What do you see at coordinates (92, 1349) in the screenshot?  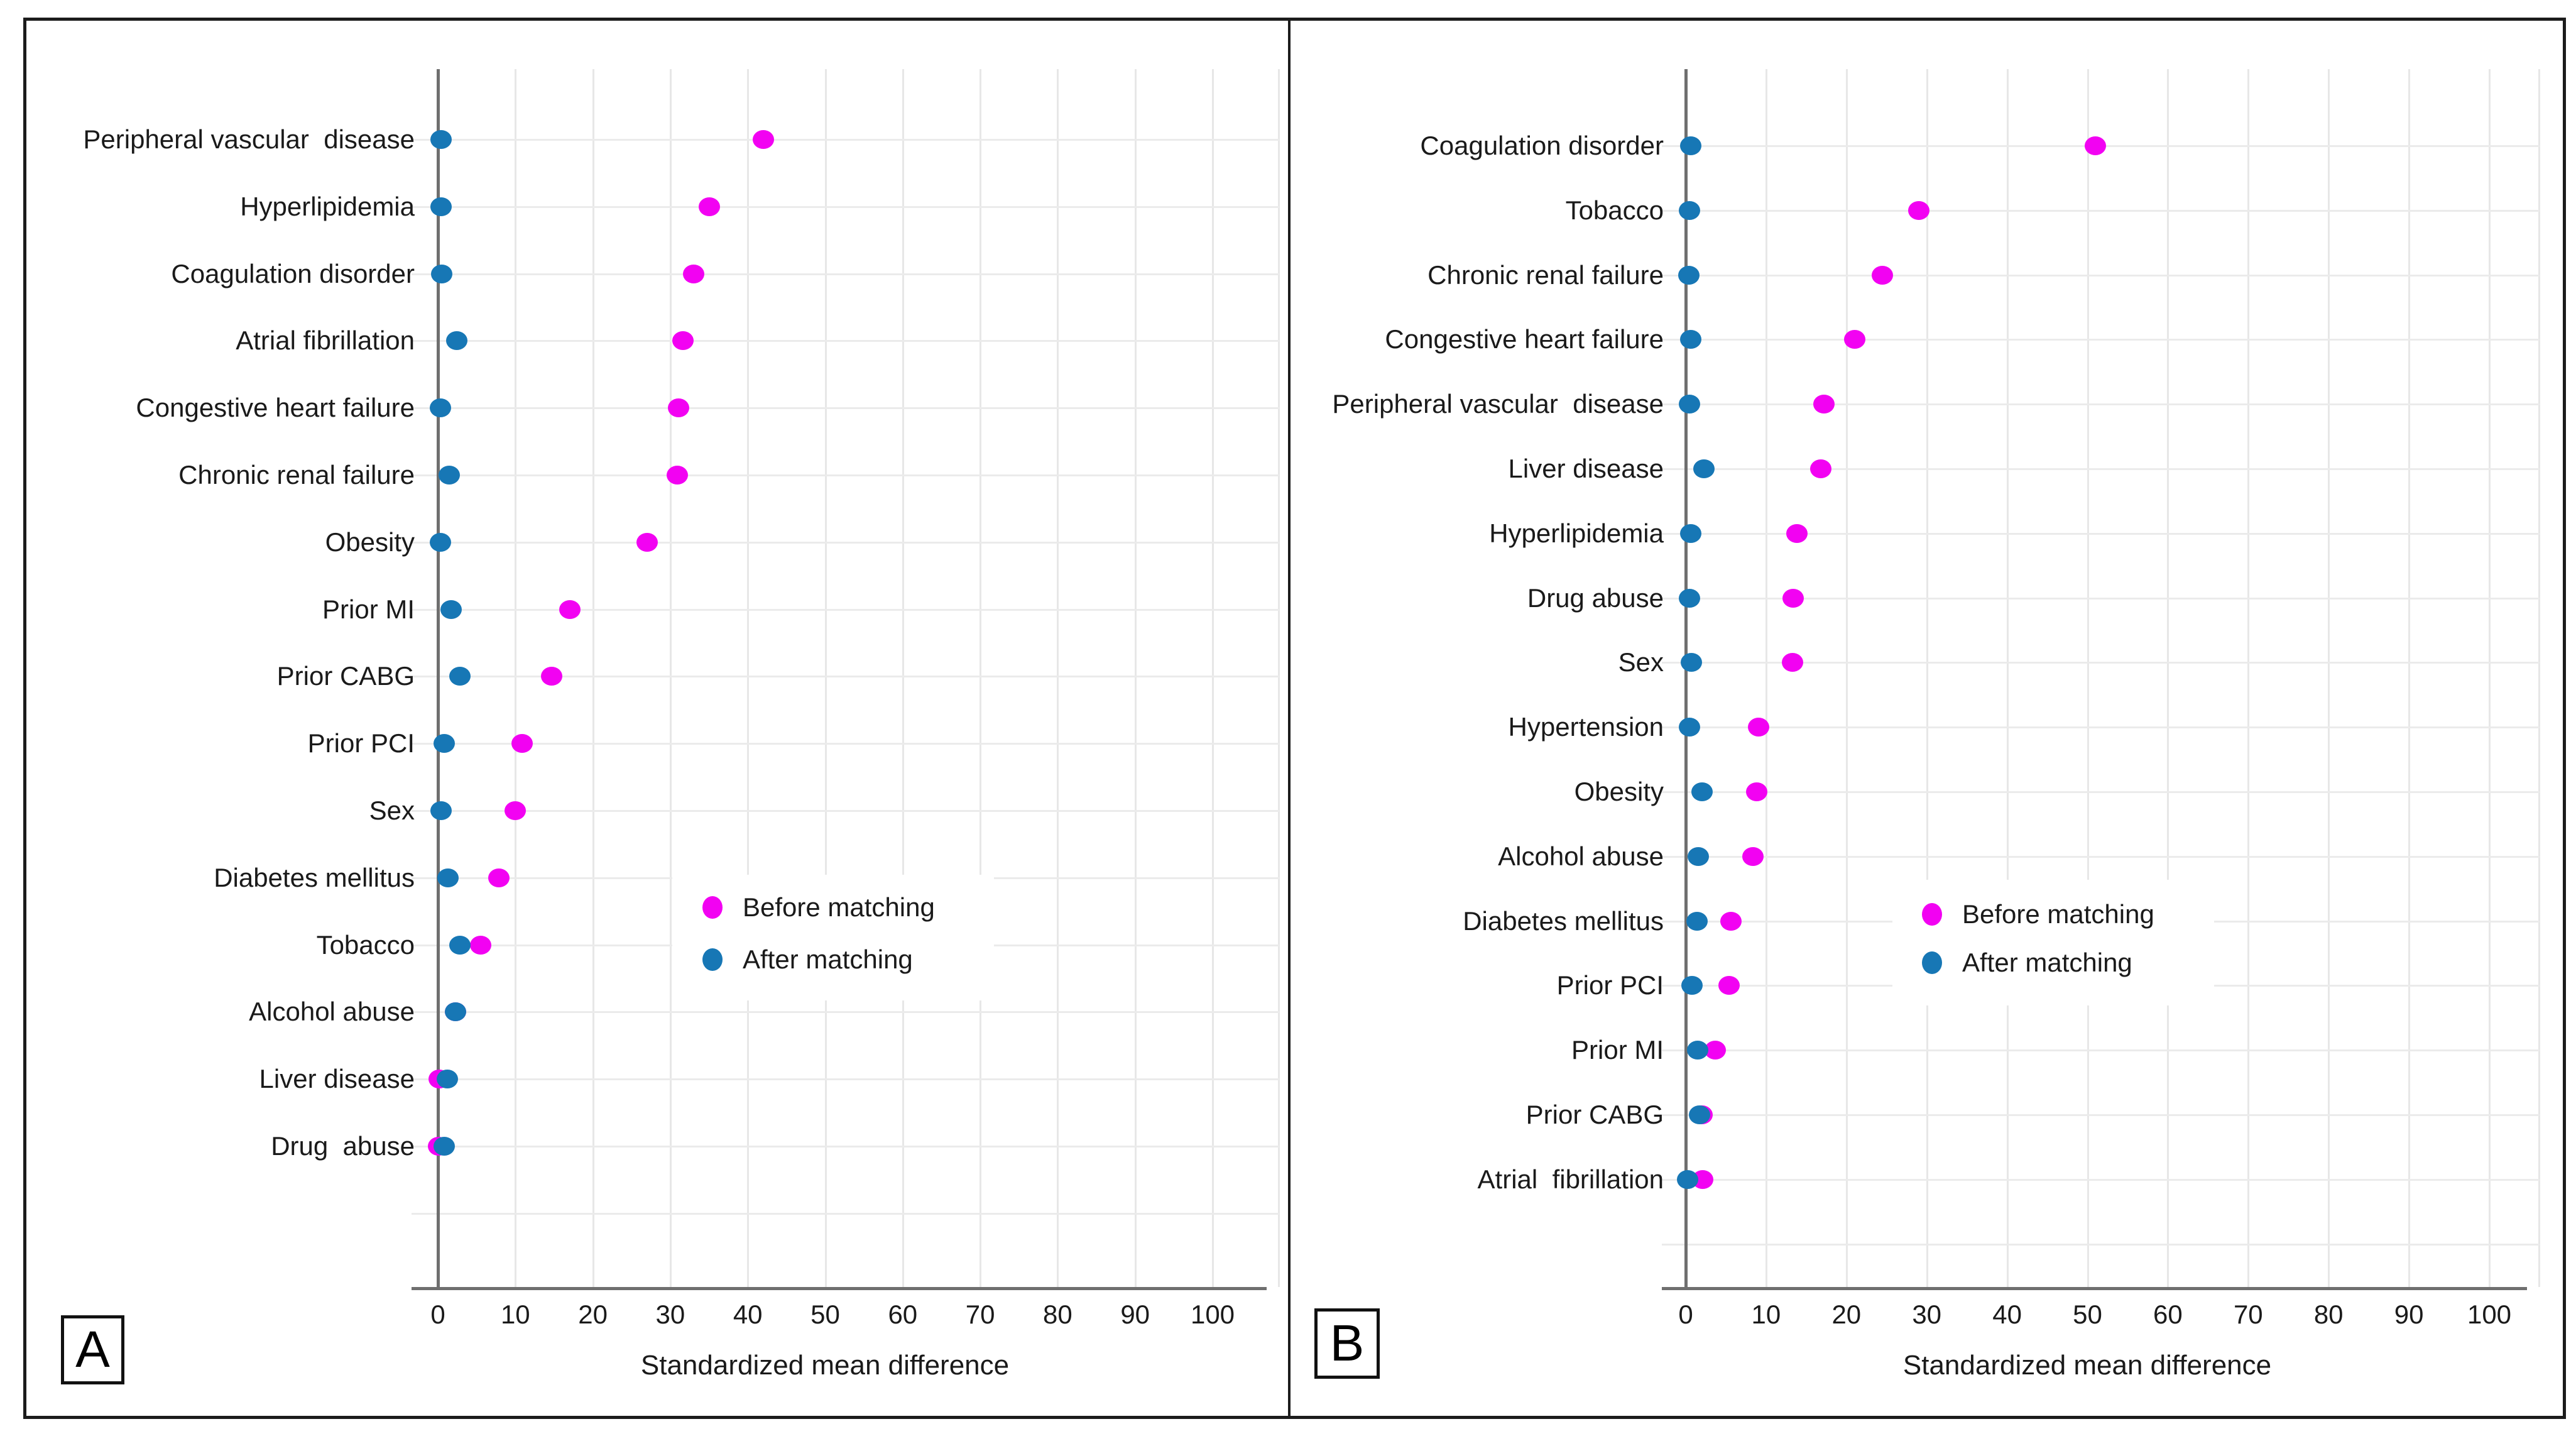 I see `panel-label-letter: A` at bounding box center [92, 1349].